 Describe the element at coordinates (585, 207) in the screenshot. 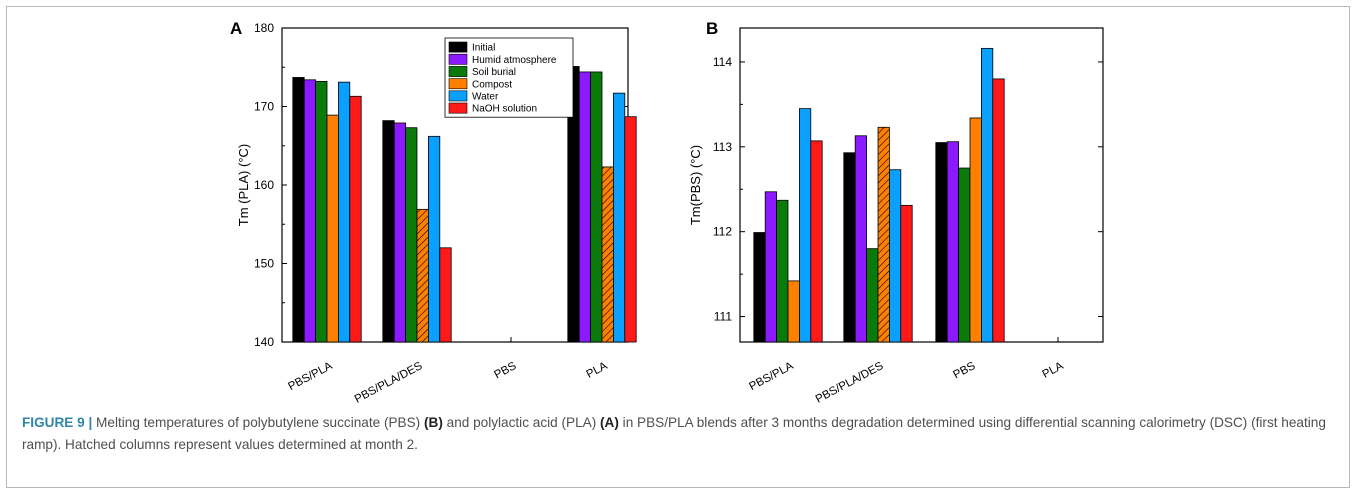

I see `bar-pla-humid-atmosphere` at that location.